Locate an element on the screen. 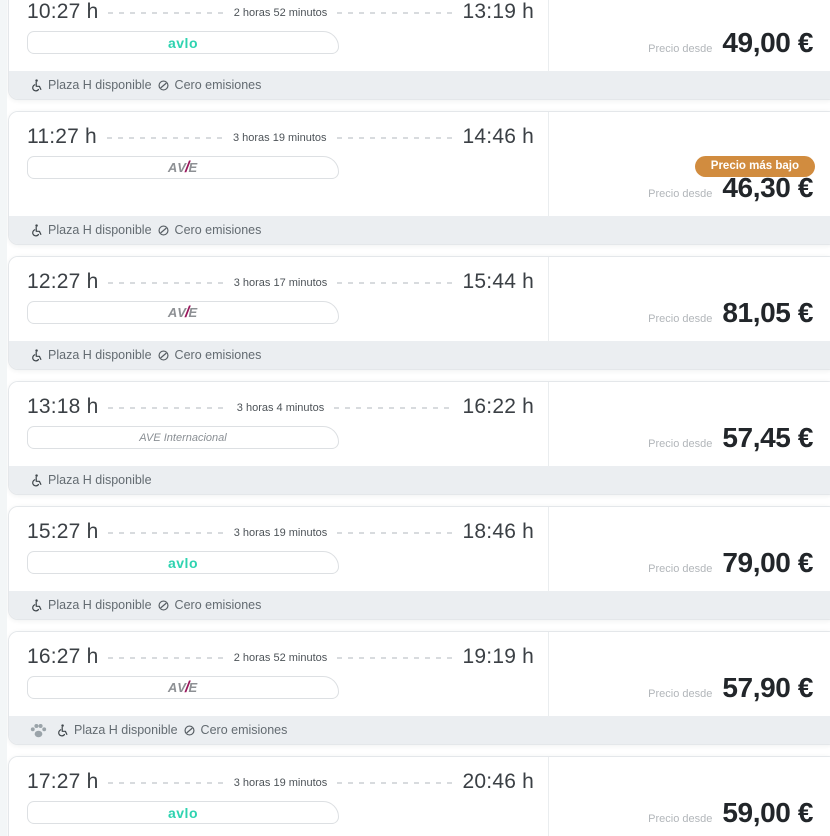 This screenshot has width=830, height=836. price-row: Precio desde 79,00 € is located at coordinates (730, 563).